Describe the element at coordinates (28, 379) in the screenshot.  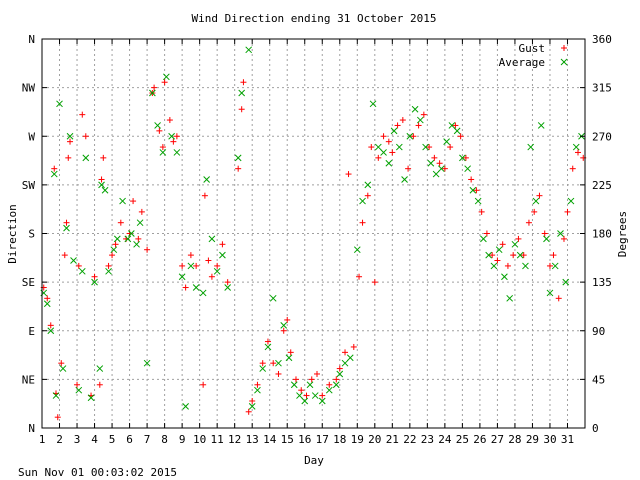
I see `y-left-tick-label: NE` at that location.